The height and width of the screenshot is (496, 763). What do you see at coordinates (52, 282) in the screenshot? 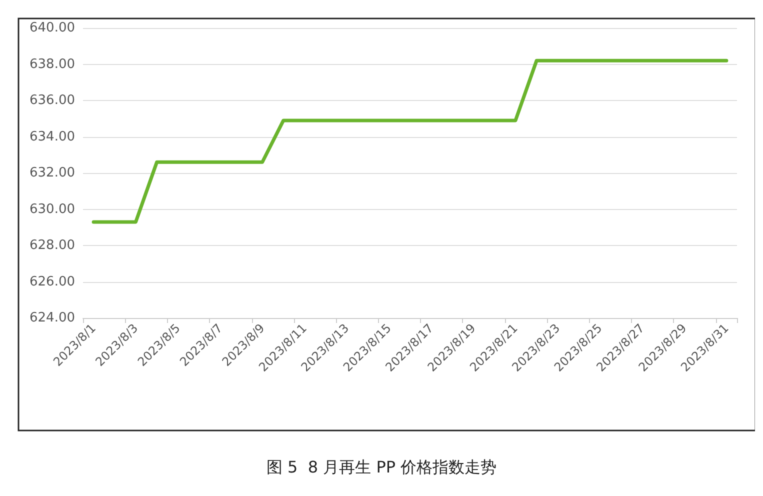
I see `y-tick-label: 626.00` at bounding box center [52, 282].